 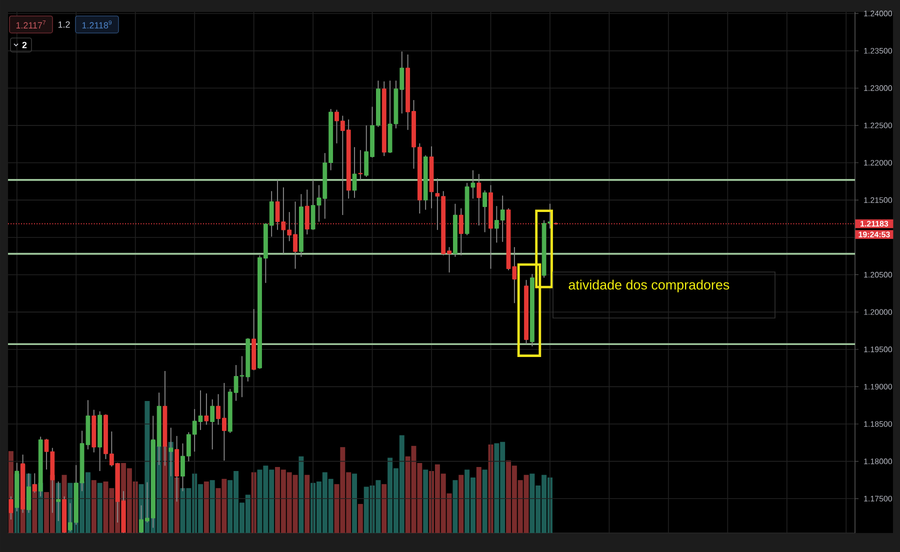 I want to click on annotation: 1.2118$^{9}$, so click(x=97, y=24).